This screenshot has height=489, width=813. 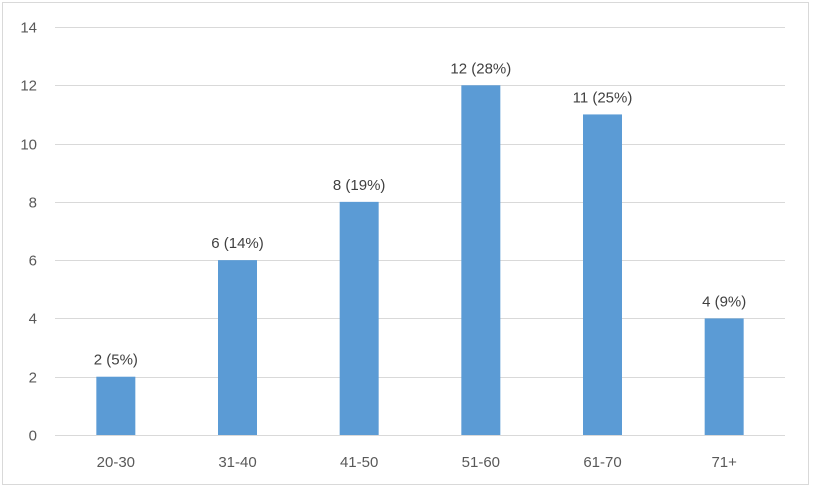 What do you see at coordinates (724, 376) in the screenshot?
I see `bar-71-` at bounding box center [724, 376].